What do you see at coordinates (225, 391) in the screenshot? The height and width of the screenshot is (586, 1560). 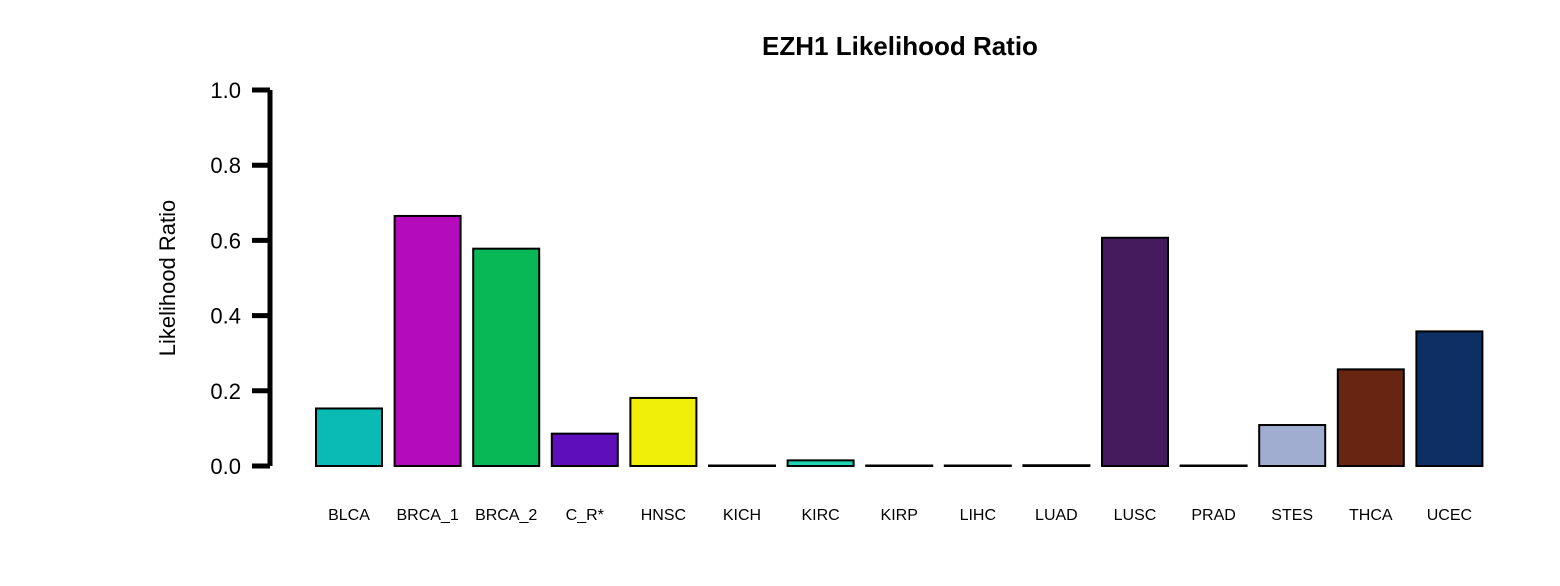 I see `y-tick-label: 0.2` at bounding box center [225, 391].